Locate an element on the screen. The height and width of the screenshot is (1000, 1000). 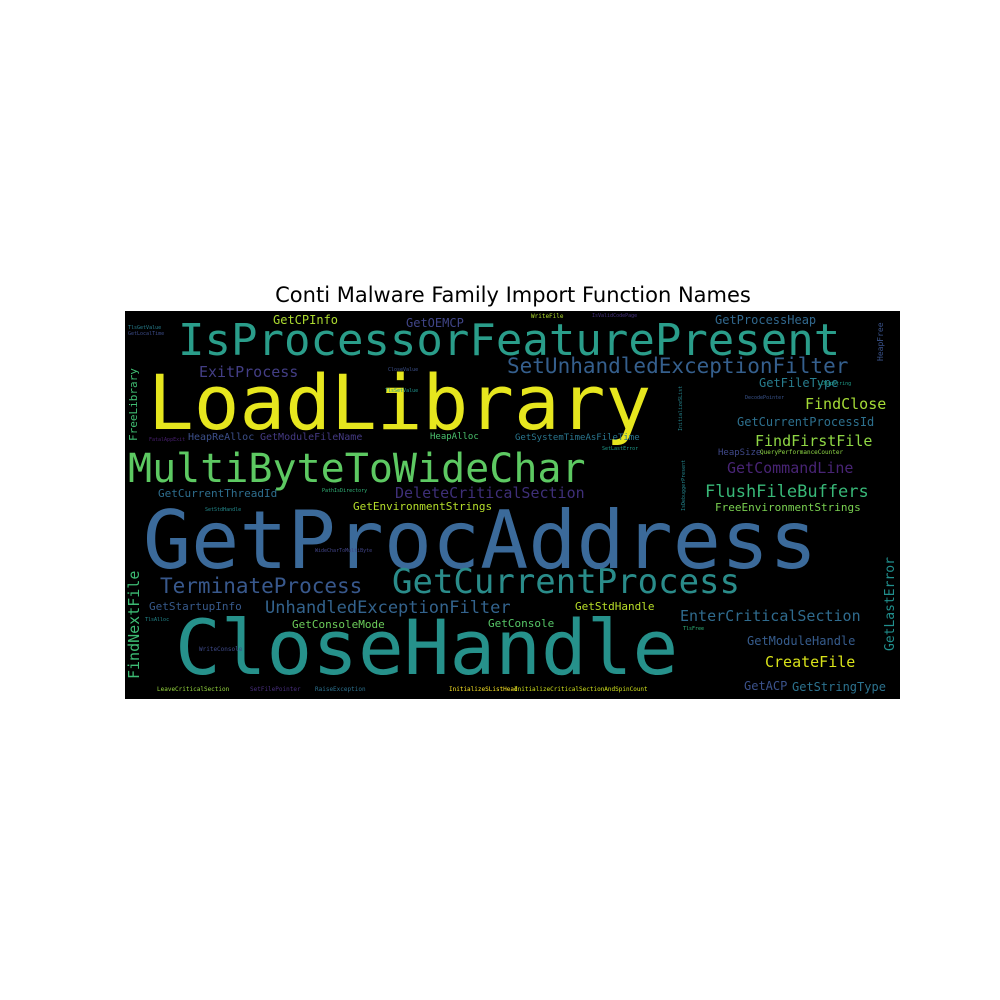
word: WriteConsole is located at coordinates (221, 649).